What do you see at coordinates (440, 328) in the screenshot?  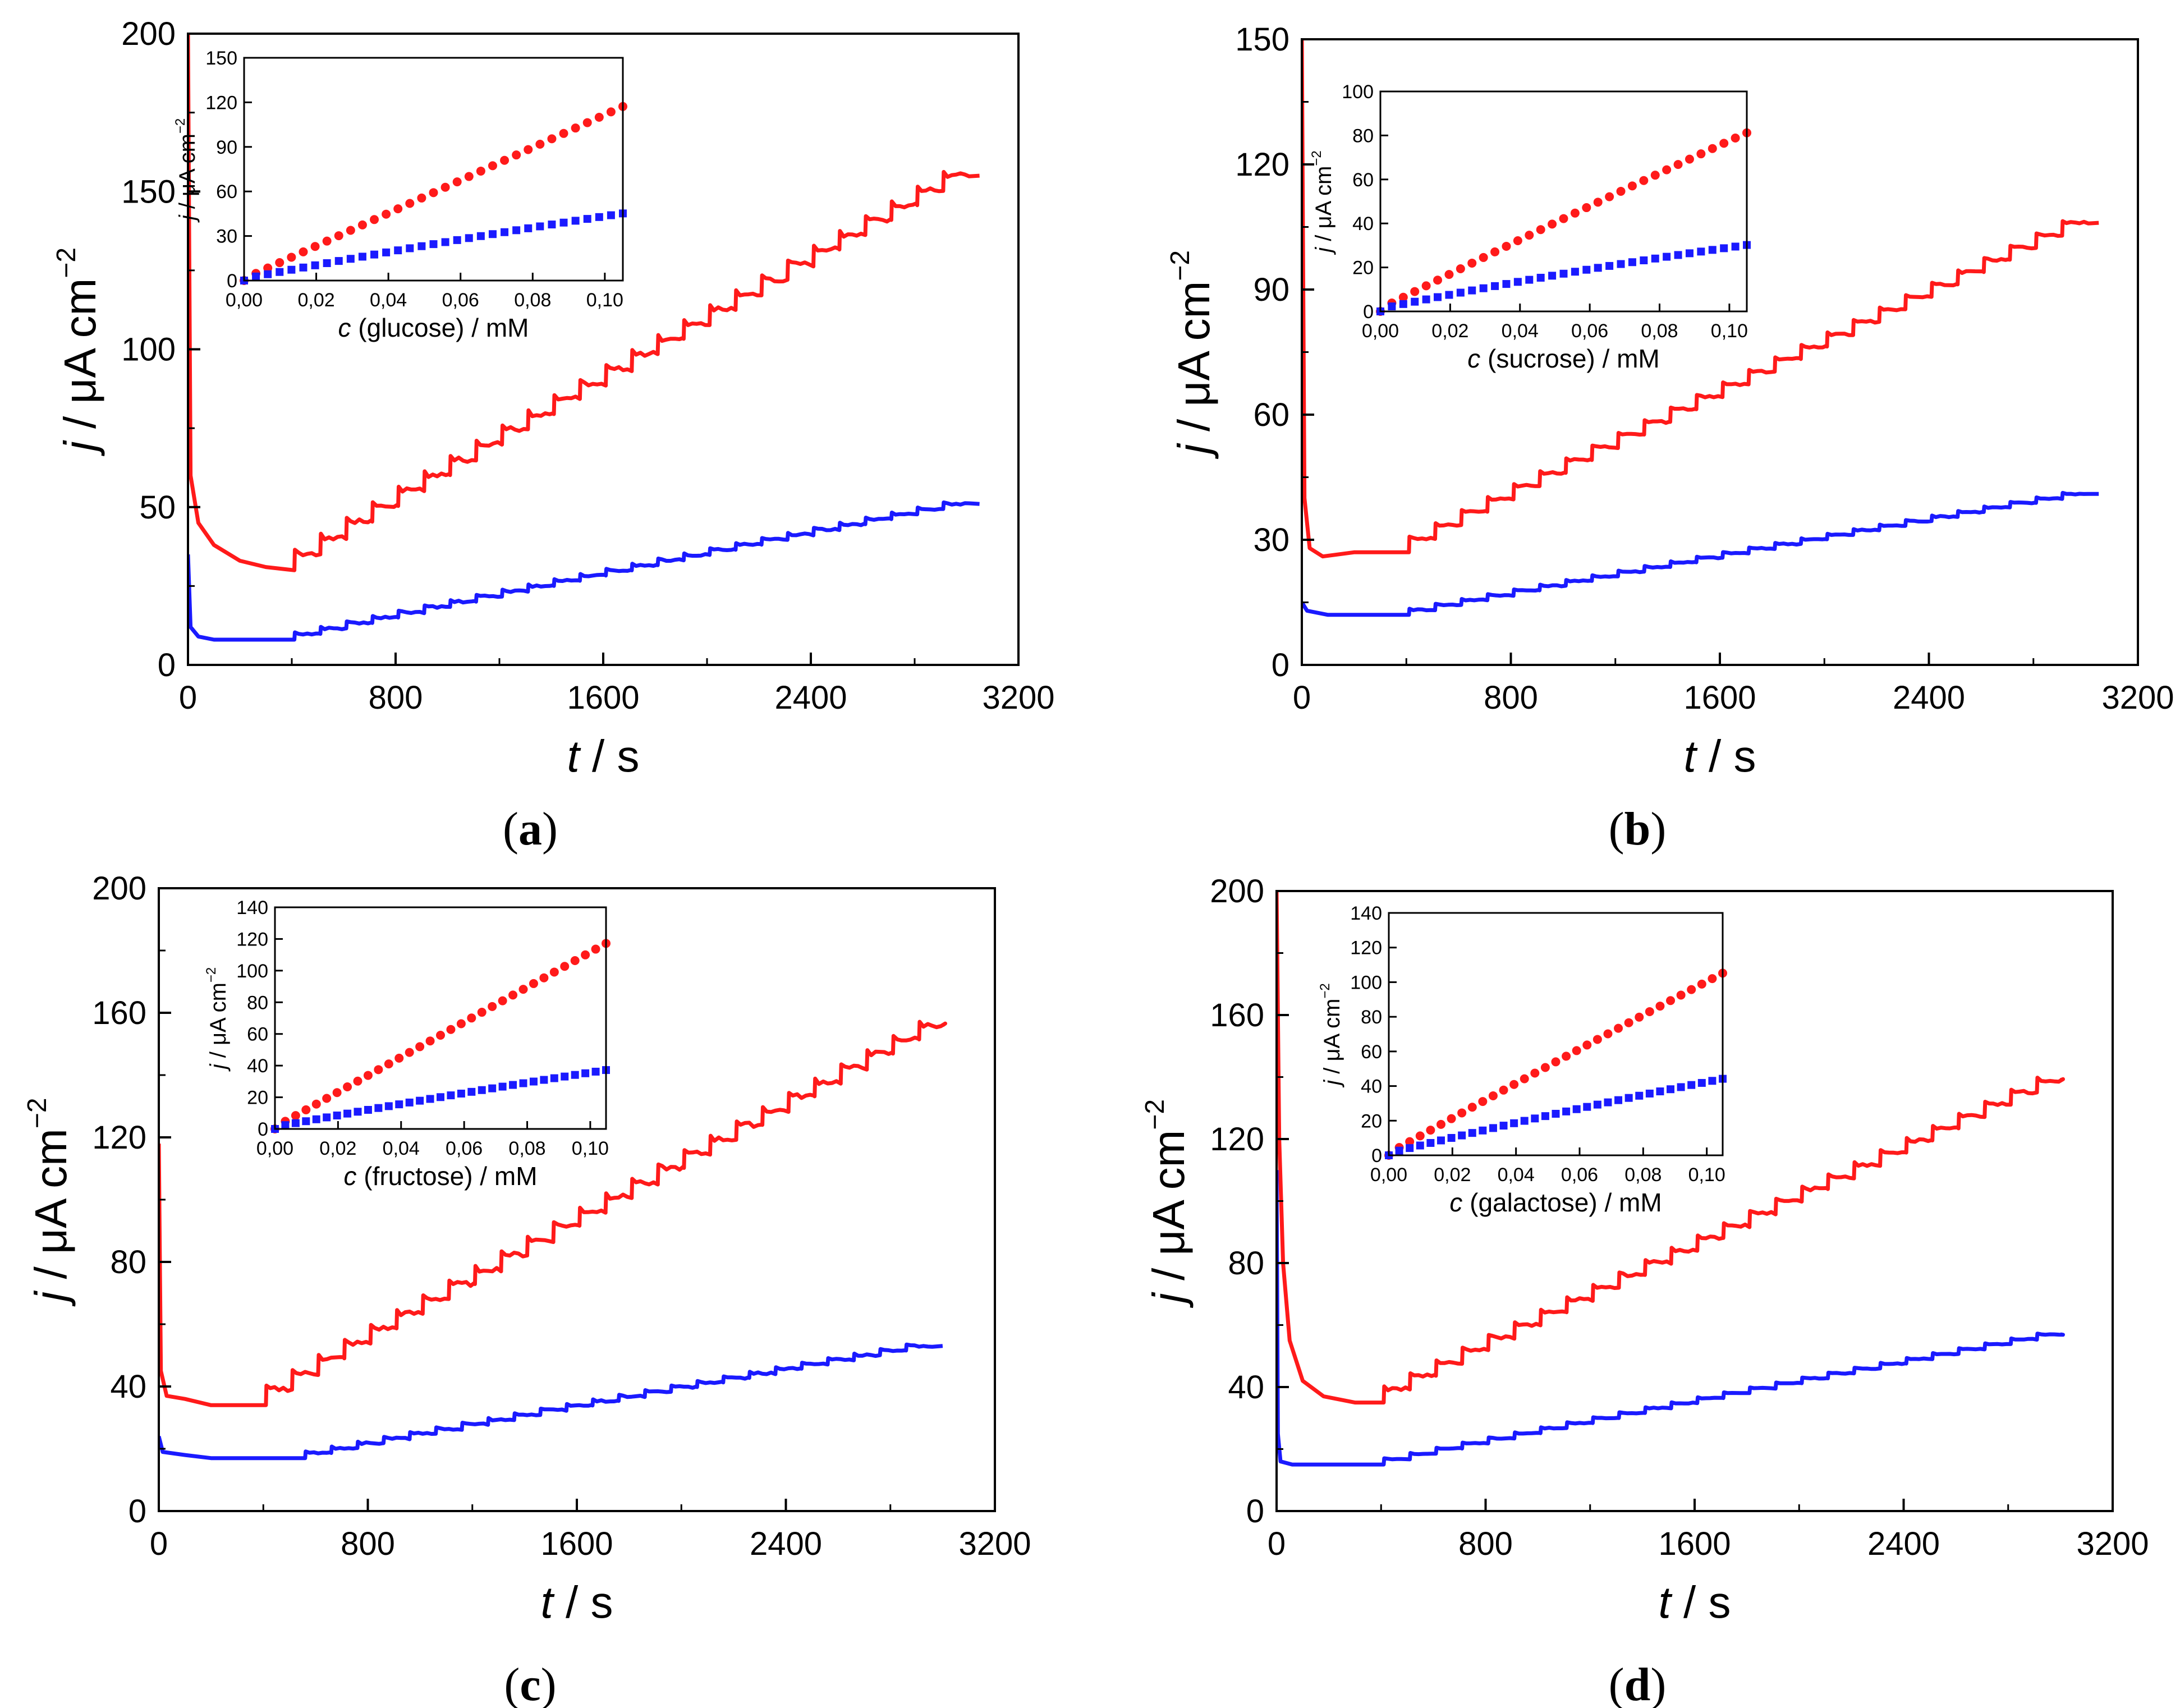 I see `inset-x-axis-title-text: (glucose) / mM` at bounding box center [440, 328].